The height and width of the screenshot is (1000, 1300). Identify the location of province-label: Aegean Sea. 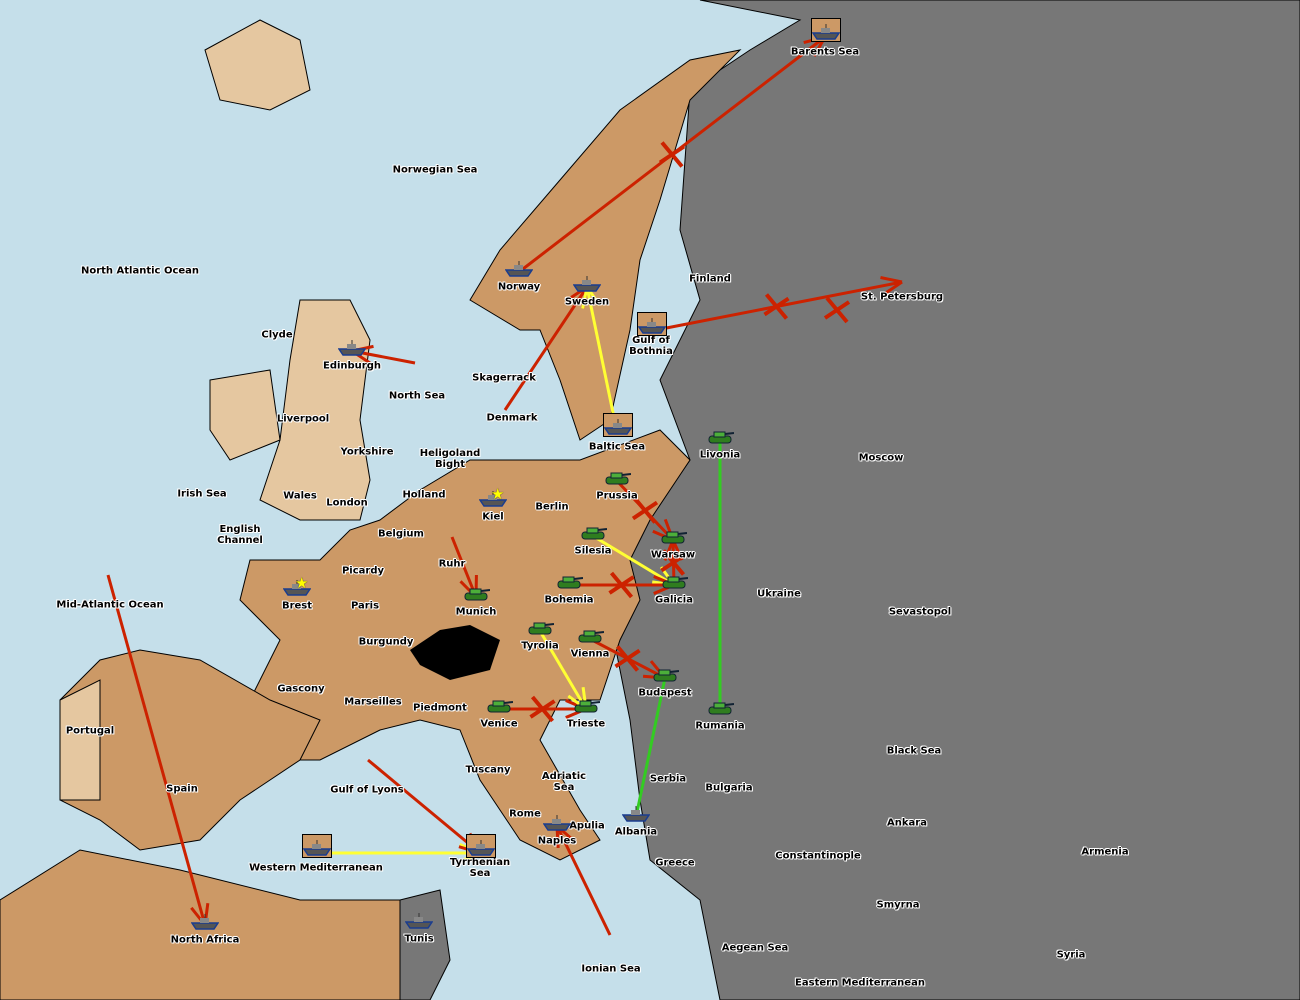
(755, 948).